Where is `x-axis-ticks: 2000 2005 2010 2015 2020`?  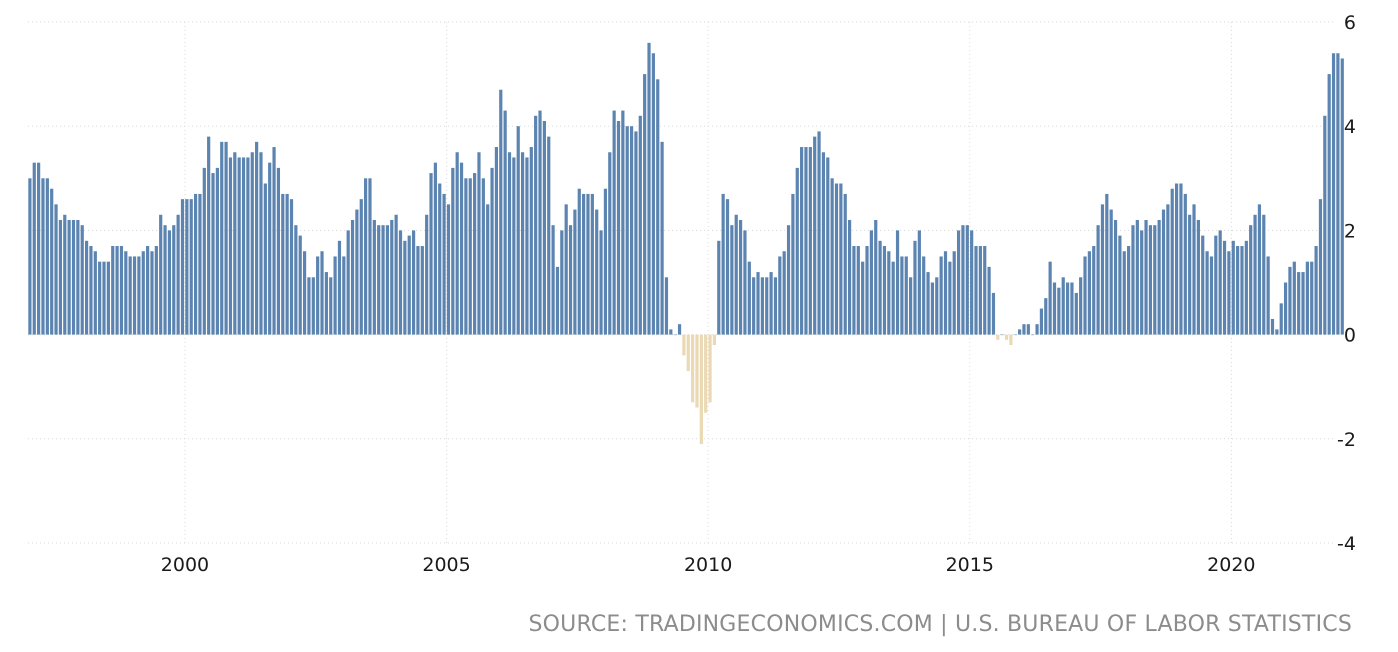
x-axis-ticks: 2000 2005 2010 2015 2020 is located at coordinates (708, 565).